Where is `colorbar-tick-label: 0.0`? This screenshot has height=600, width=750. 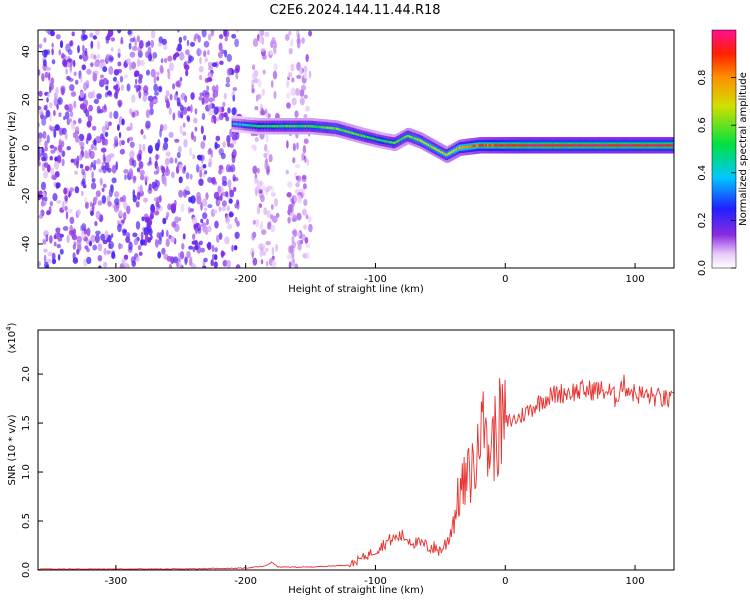 colorbar-tick-label: 0.0 is located at coordinates (702, 268).